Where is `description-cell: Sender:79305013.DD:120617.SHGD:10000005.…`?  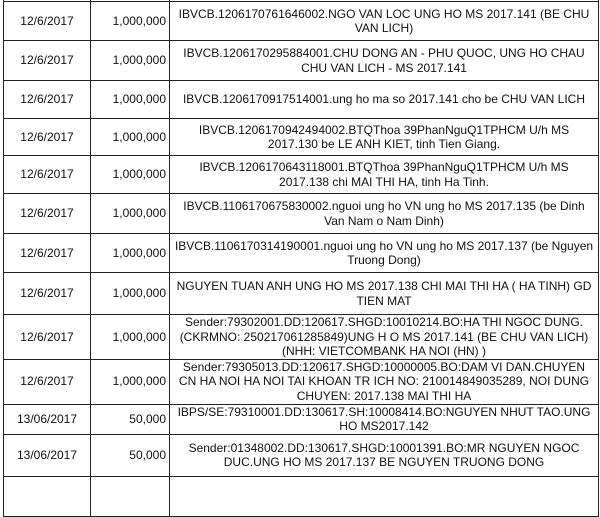 description-cell: Sender:79305013.DD:120617.SHGD:10000005.… is located at coordinates (384, 381).